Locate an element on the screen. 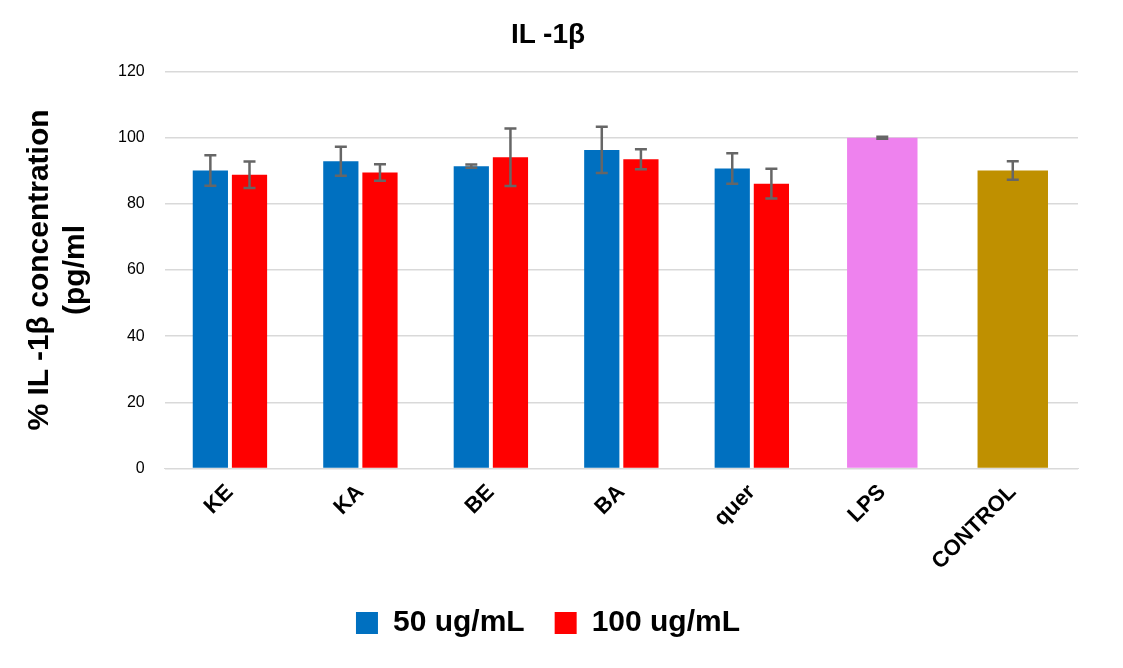  x-tick-label: LPS is located at coordinates (866, 502).